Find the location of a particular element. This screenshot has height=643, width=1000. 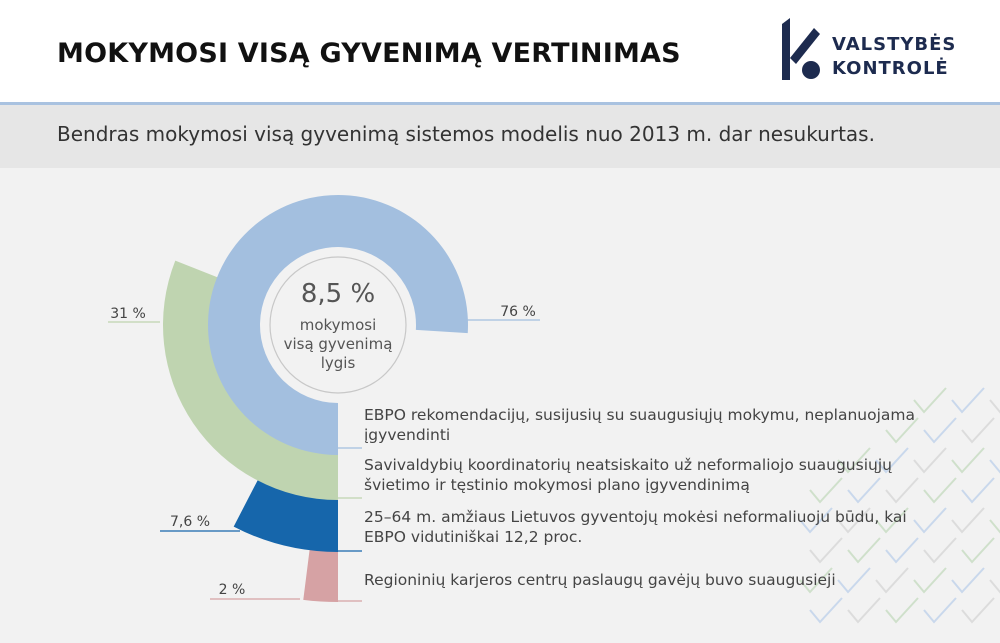

center-circle is located at coordinates (338, 325).